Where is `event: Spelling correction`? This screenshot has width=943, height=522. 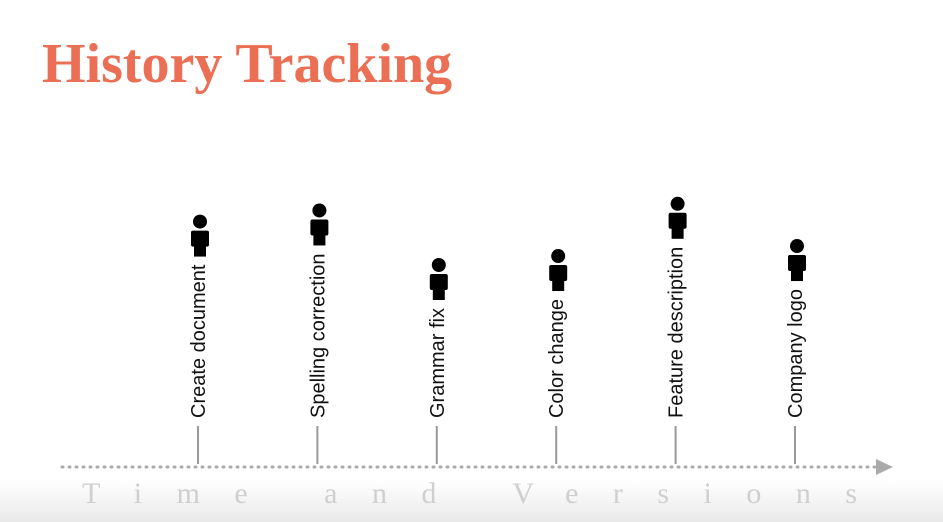
event: Spelling correction is located at coordinates (318, 333).